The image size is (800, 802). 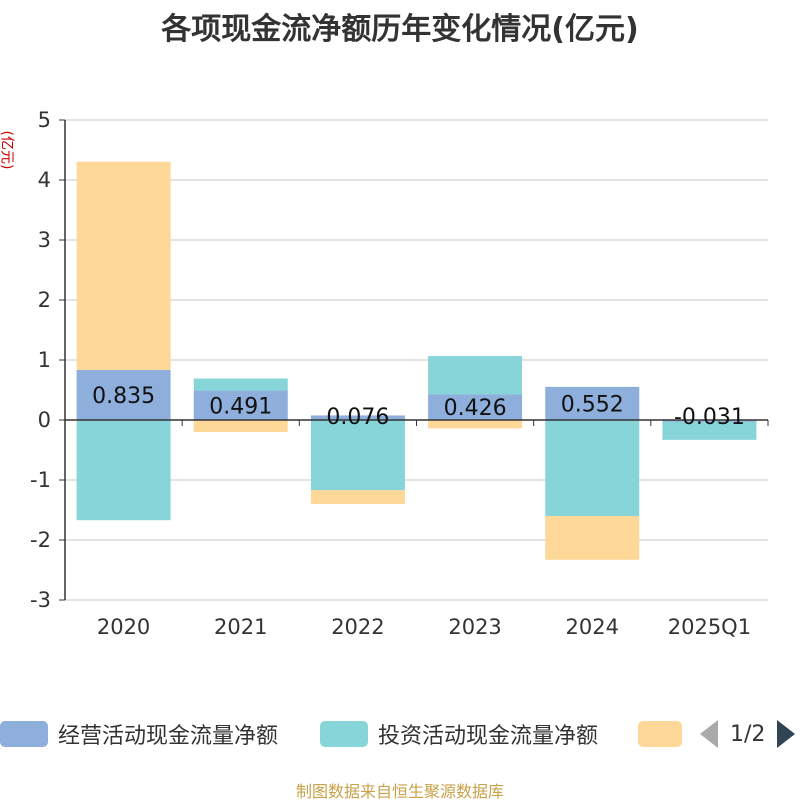 What do you see at coordinates (123, 627) in the screenshot?
I see `x-tick-label: 2020` at bounding box center [123, 627].